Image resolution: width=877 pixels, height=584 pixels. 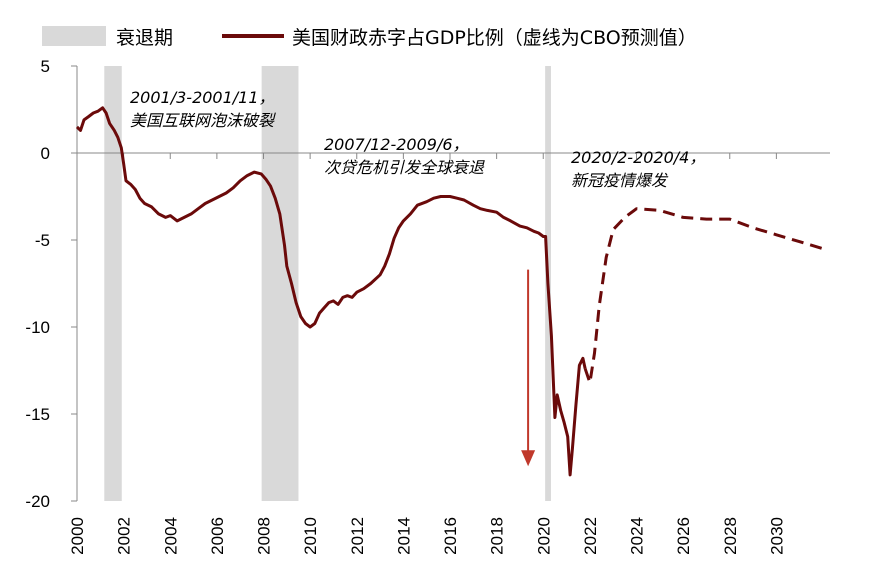 What do you see at coordinates (37, 327) in the screenshot?
I see `y-tick-label: -10` at bounding box center [37, 327].